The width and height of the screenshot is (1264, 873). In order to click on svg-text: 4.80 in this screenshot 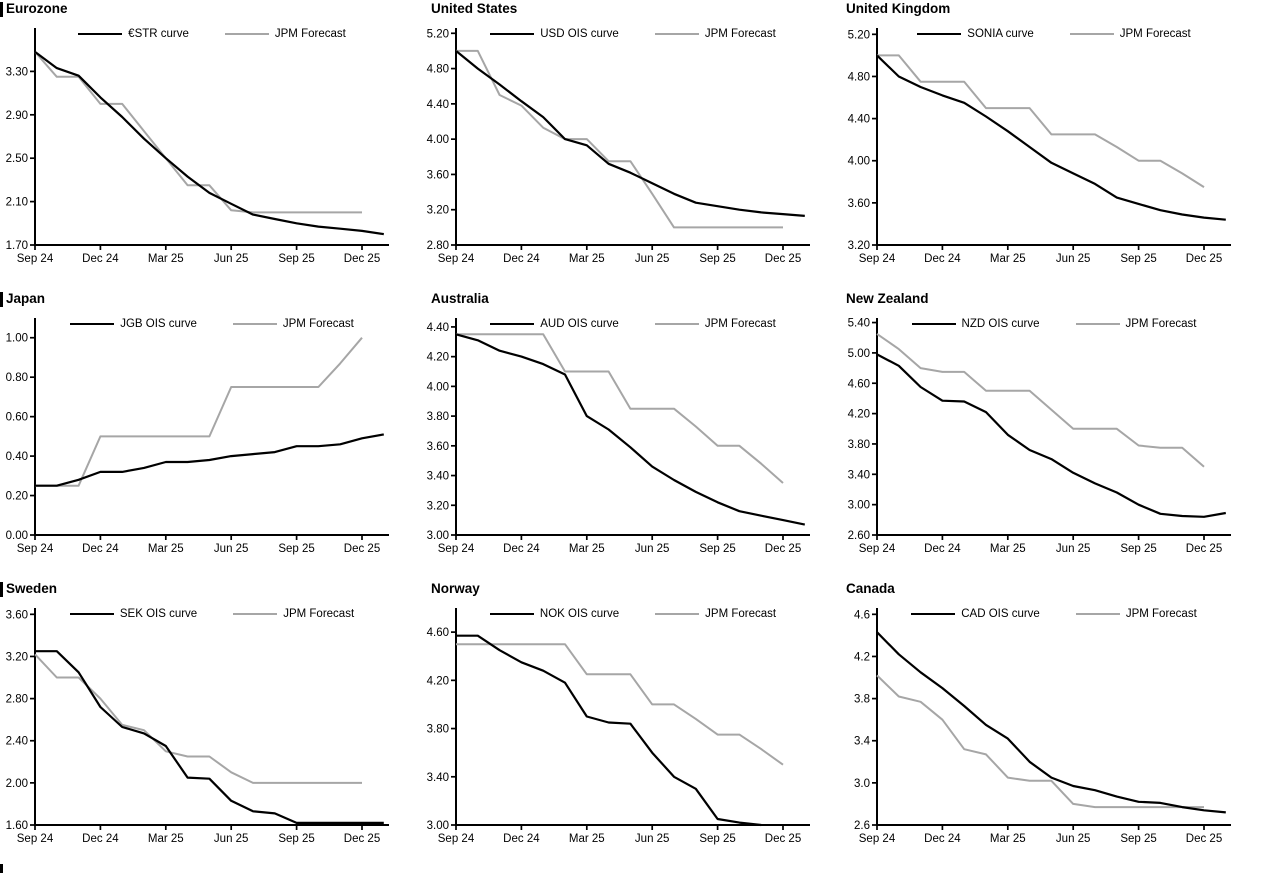, I will do `click(859, 77)`.